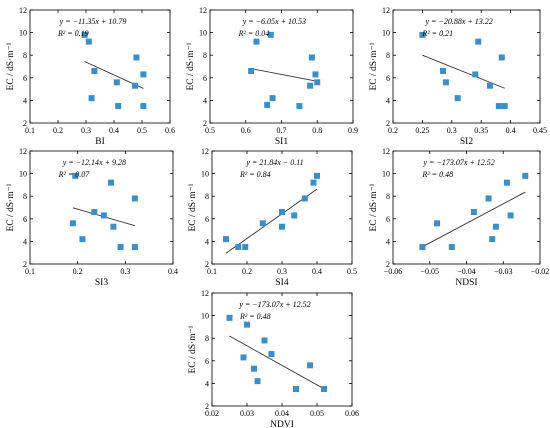 This screenshot has width=550, height=428. I want to click on r-squared-label: R² = 0.19, so click(73, 33).